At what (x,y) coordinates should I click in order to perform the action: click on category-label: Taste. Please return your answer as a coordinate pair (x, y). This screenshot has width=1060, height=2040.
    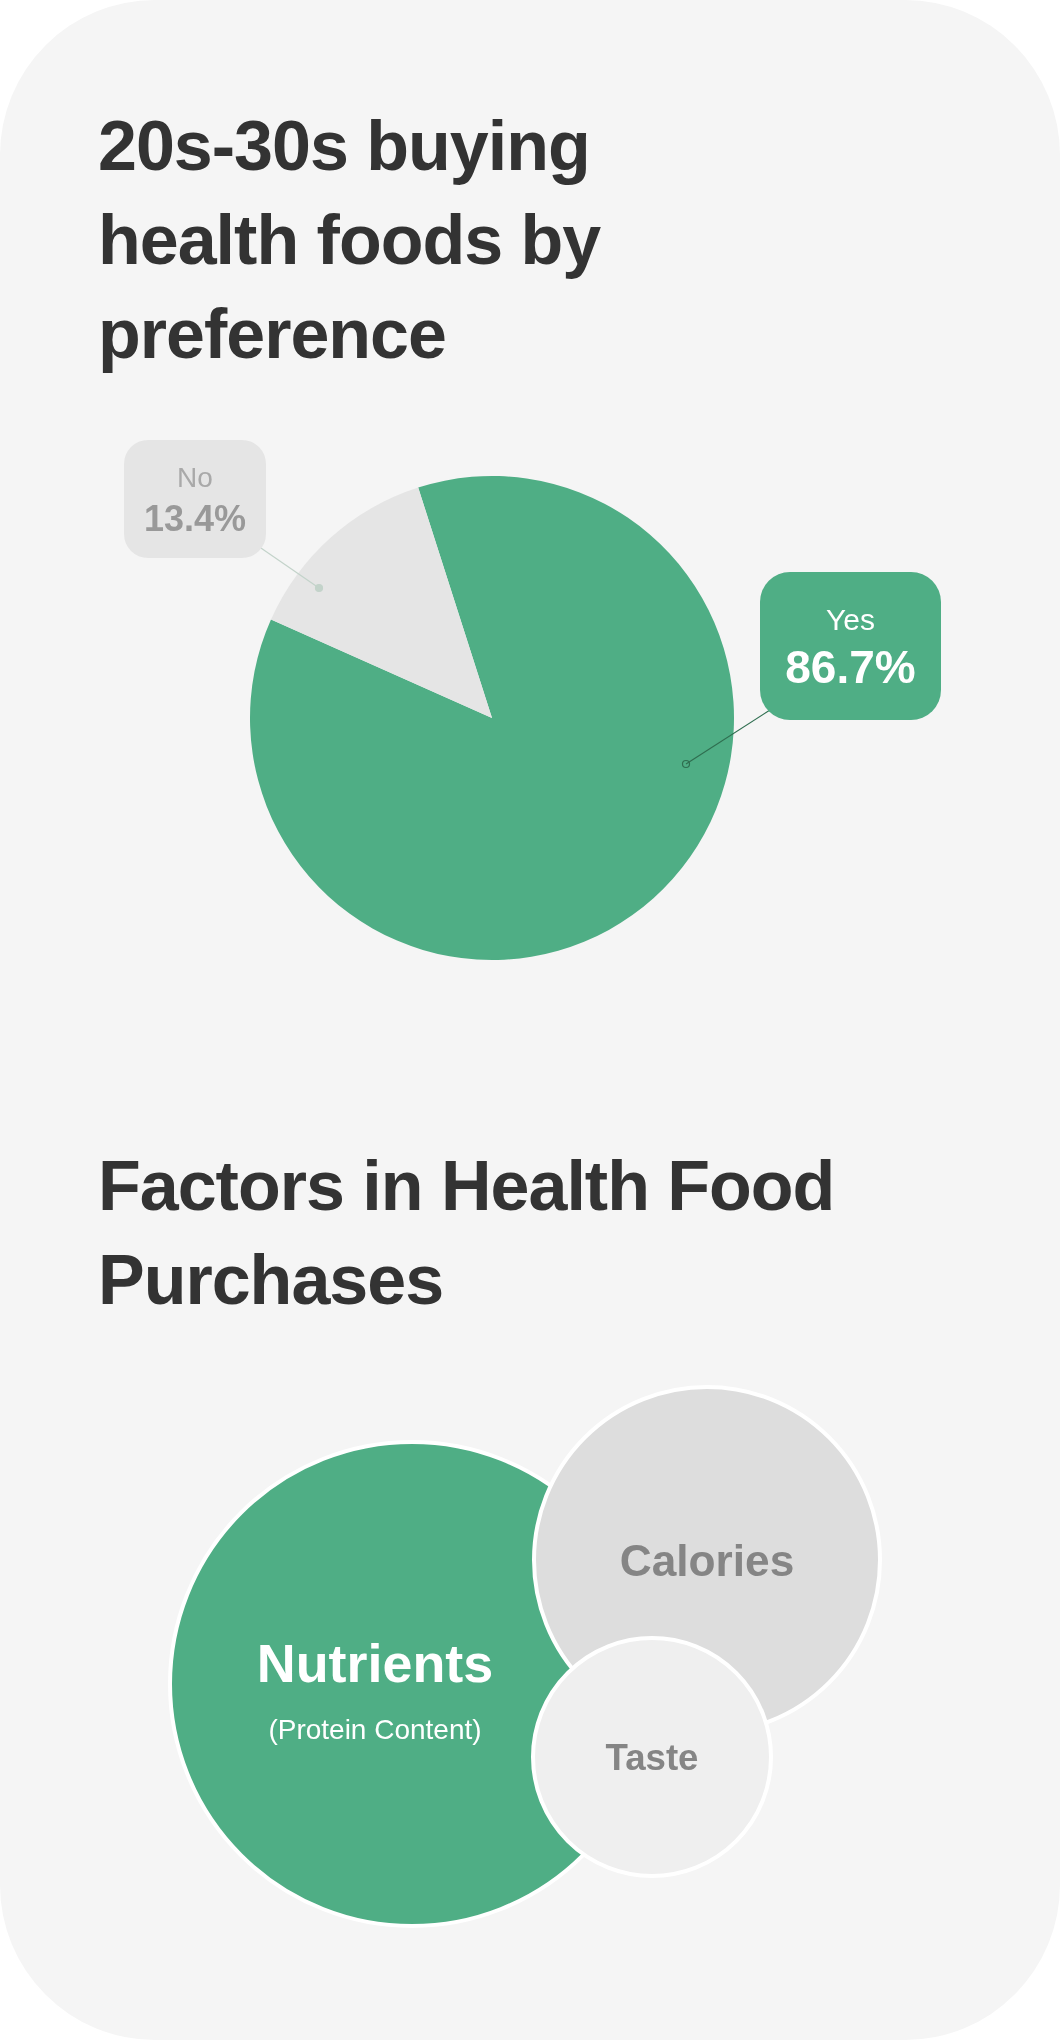
    Looking at the image, I should click on (652, 1758).